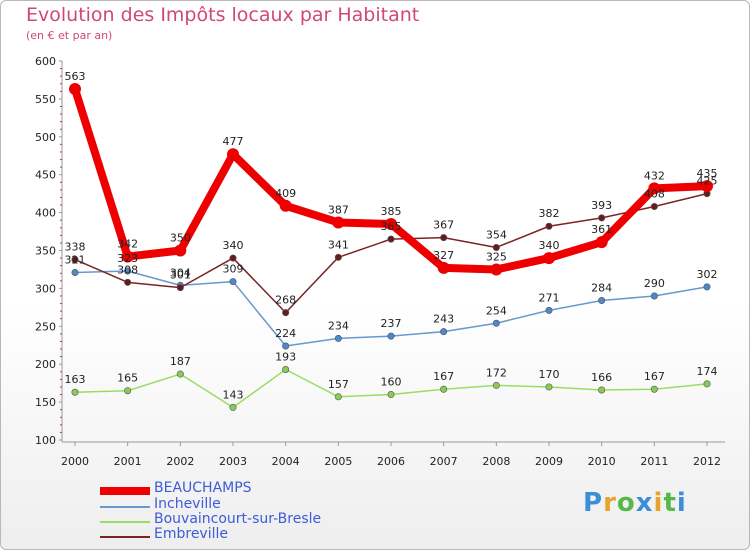  What do you see at coordinates (75, 76) in the screenshot?
I see `data-label: 563` at bounding box center [75, 76].